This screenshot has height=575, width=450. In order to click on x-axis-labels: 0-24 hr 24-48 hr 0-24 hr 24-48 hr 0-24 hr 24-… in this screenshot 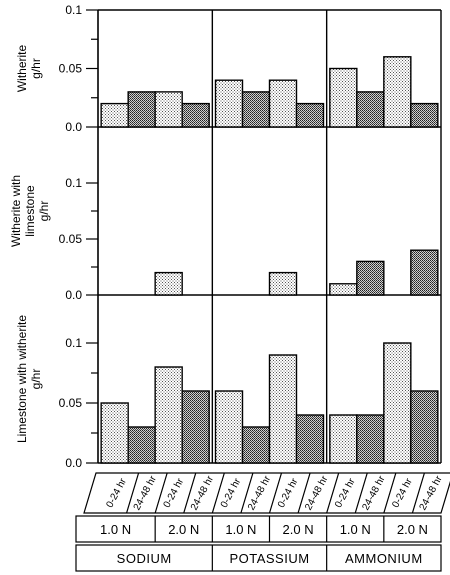, I will do `click(262, 522)`.